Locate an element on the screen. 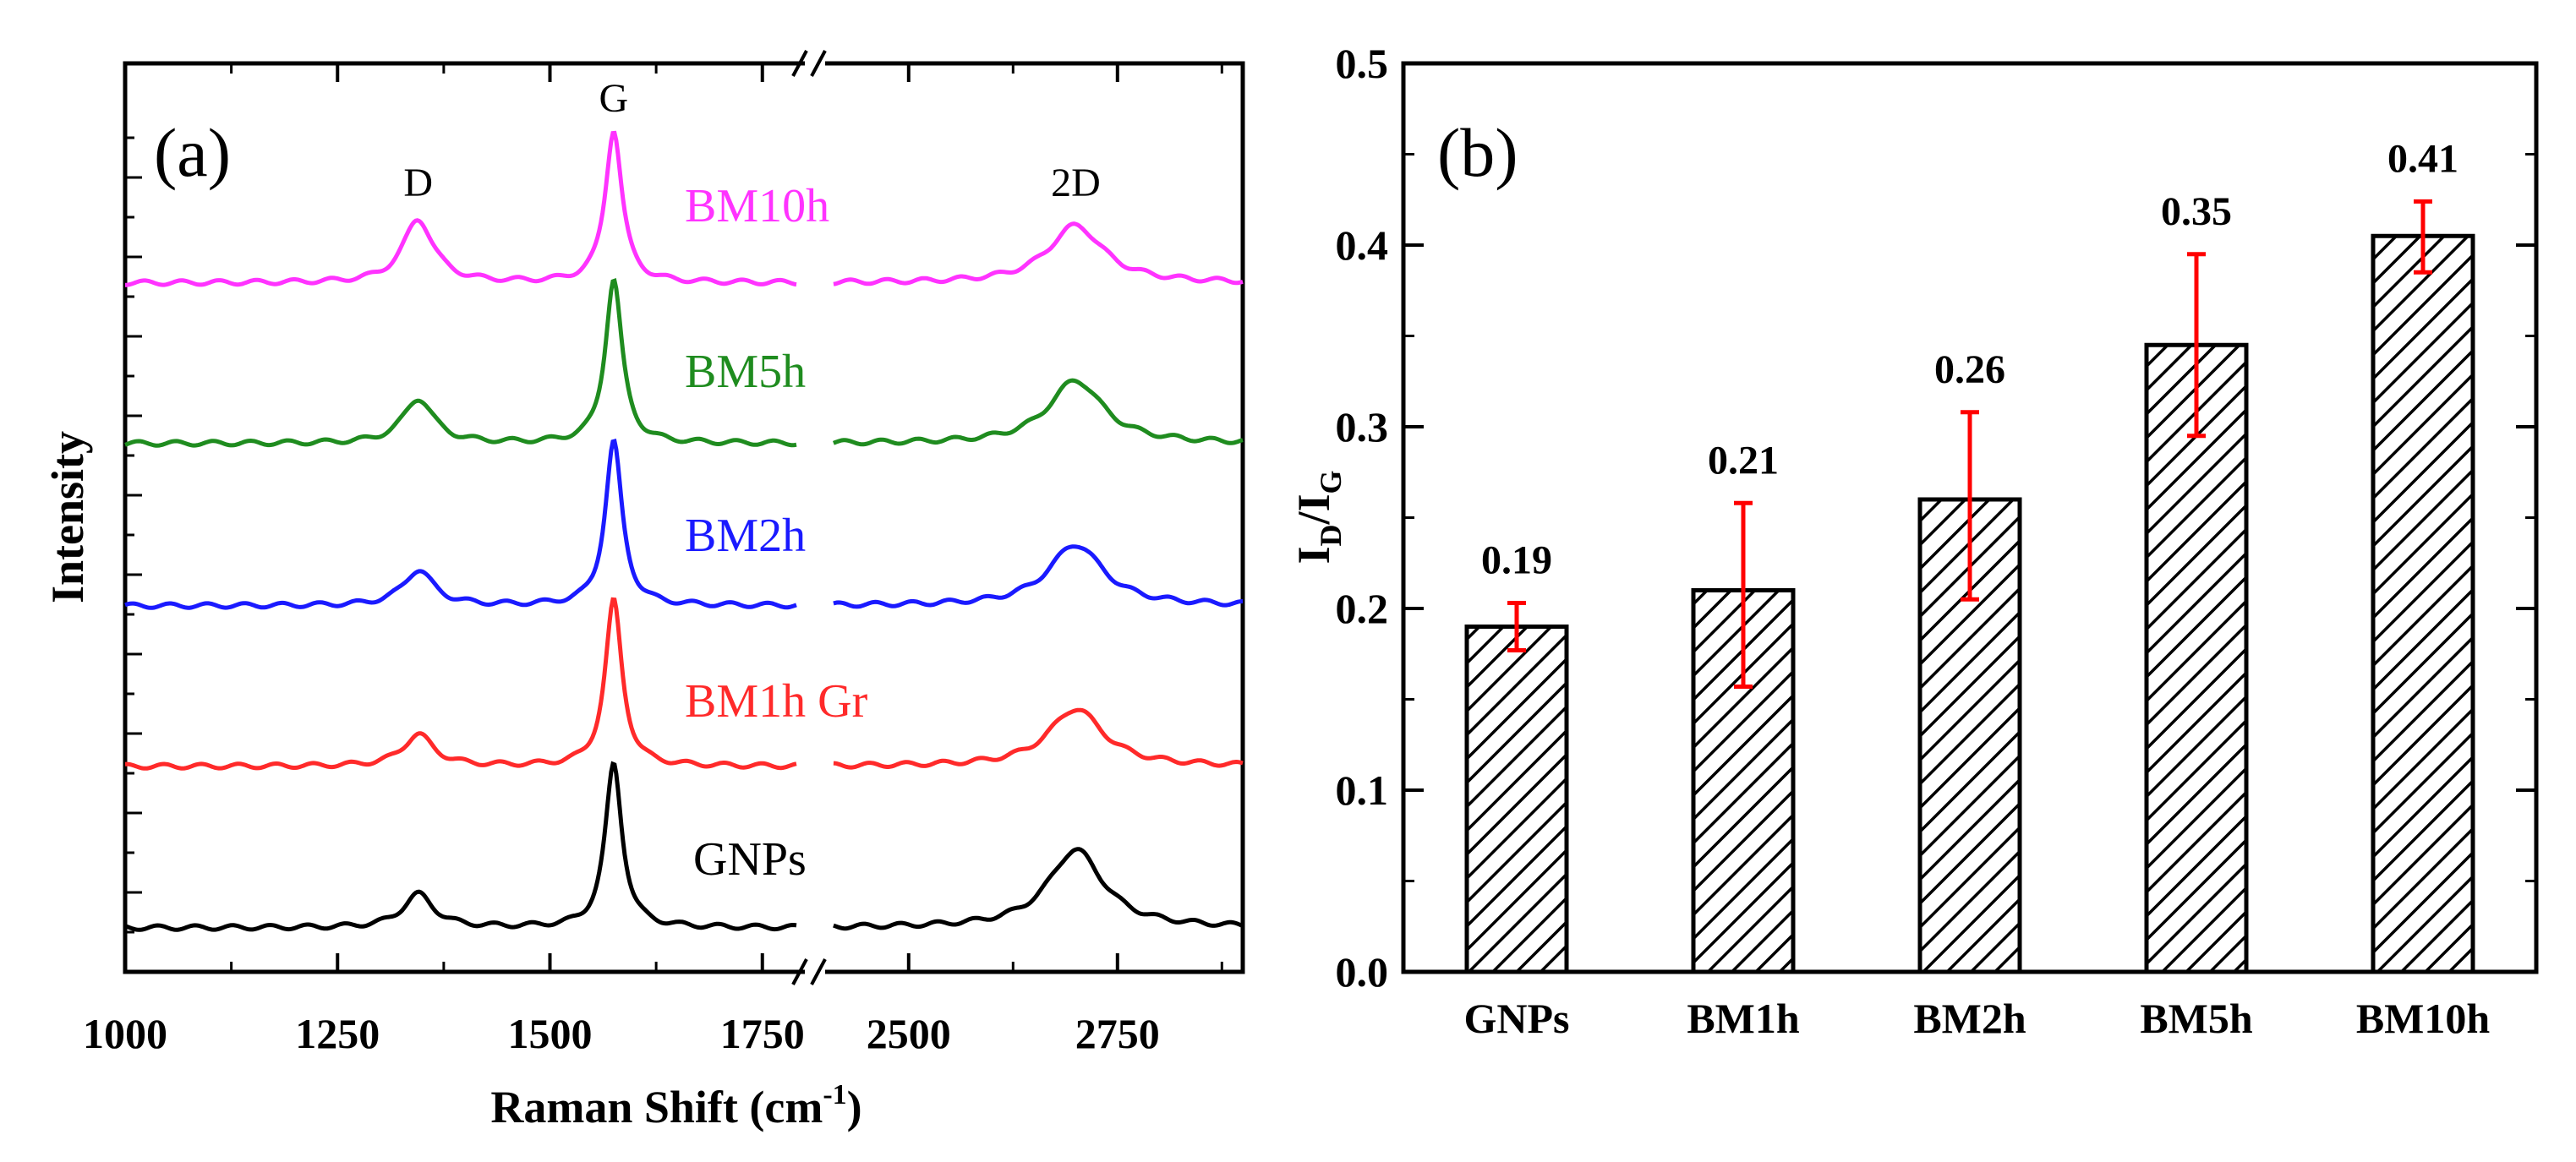 This screenshot has width=2576, height=1162. value-labels: 0.19 0.21 0.26 0.35 0.41 is located at coordinates (1970, 359).